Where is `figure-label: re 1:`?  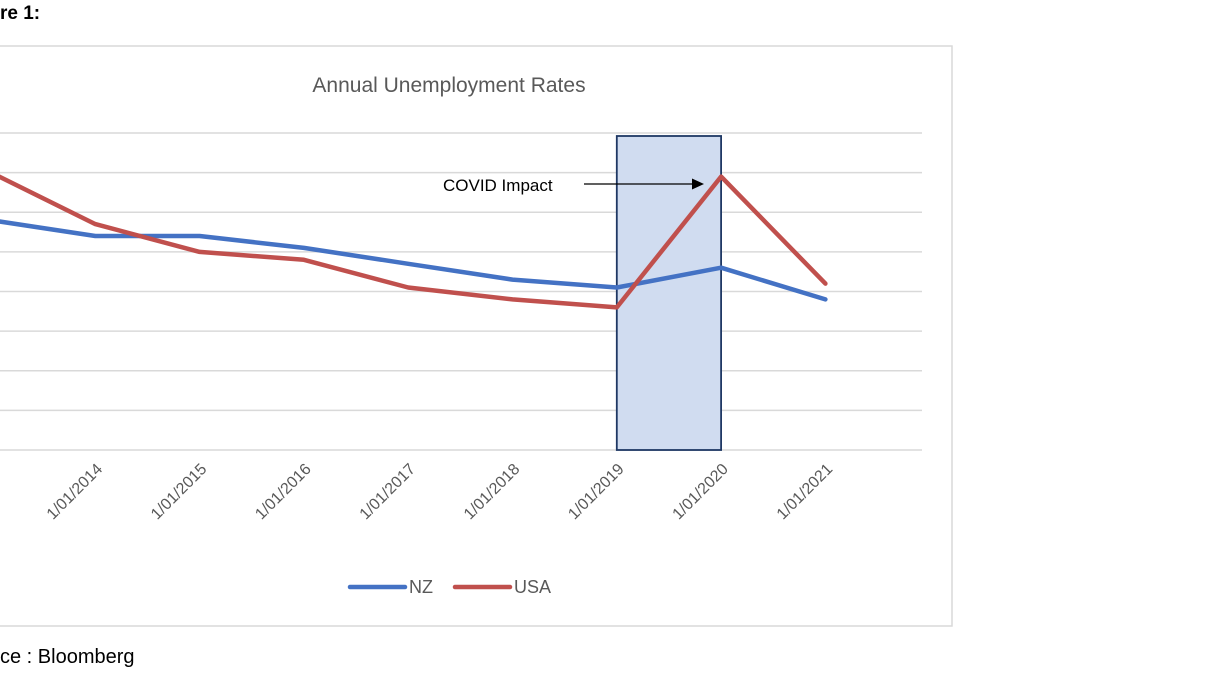 figure-label: re 1: is located at coordinates (20, 13).